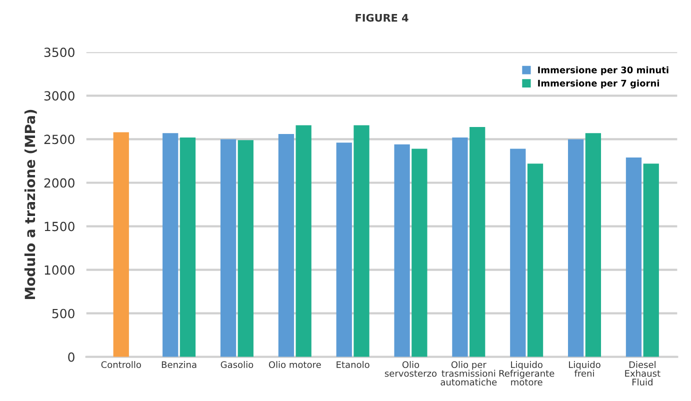  I want to click on x-tick-label: Liquido Refrigerante motore, so click(526, 373).